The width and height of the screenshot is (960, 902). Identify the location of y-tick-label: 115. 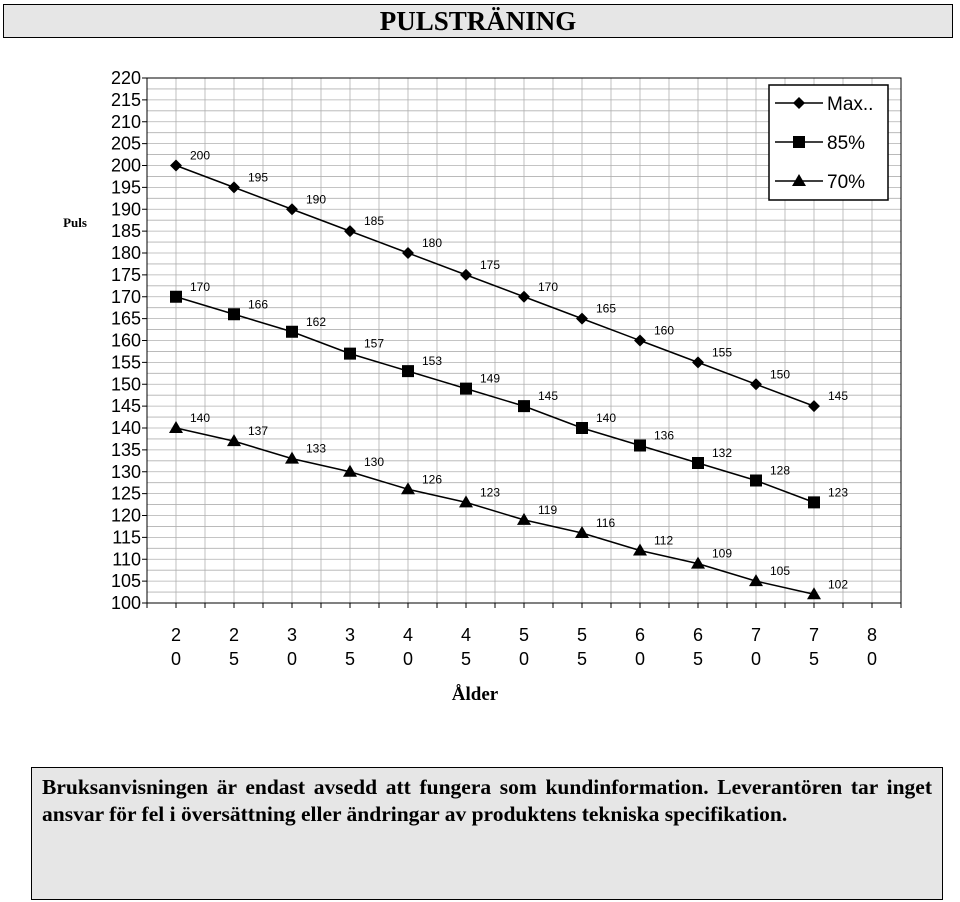
(126, 537).